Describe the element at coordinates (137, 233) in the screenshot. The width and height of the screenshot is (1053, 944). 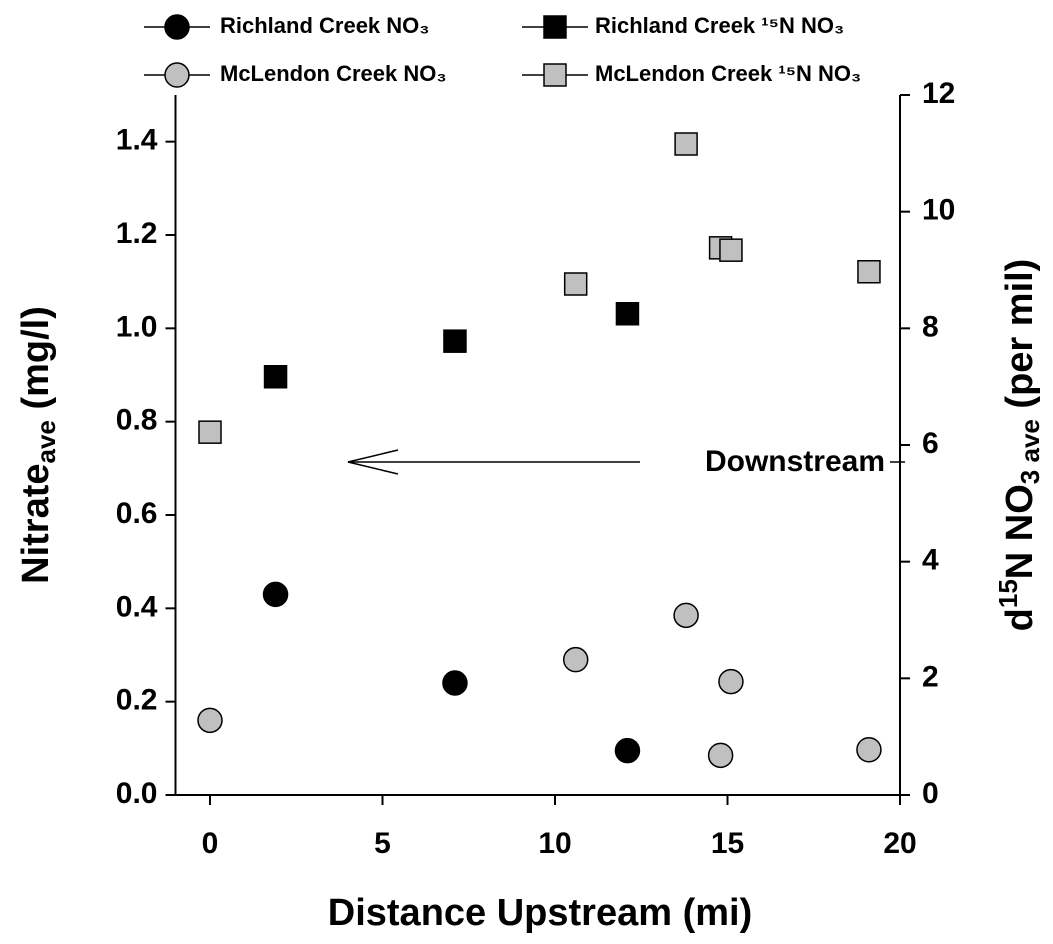
I see `y-tick-label: 1.2` at that location.